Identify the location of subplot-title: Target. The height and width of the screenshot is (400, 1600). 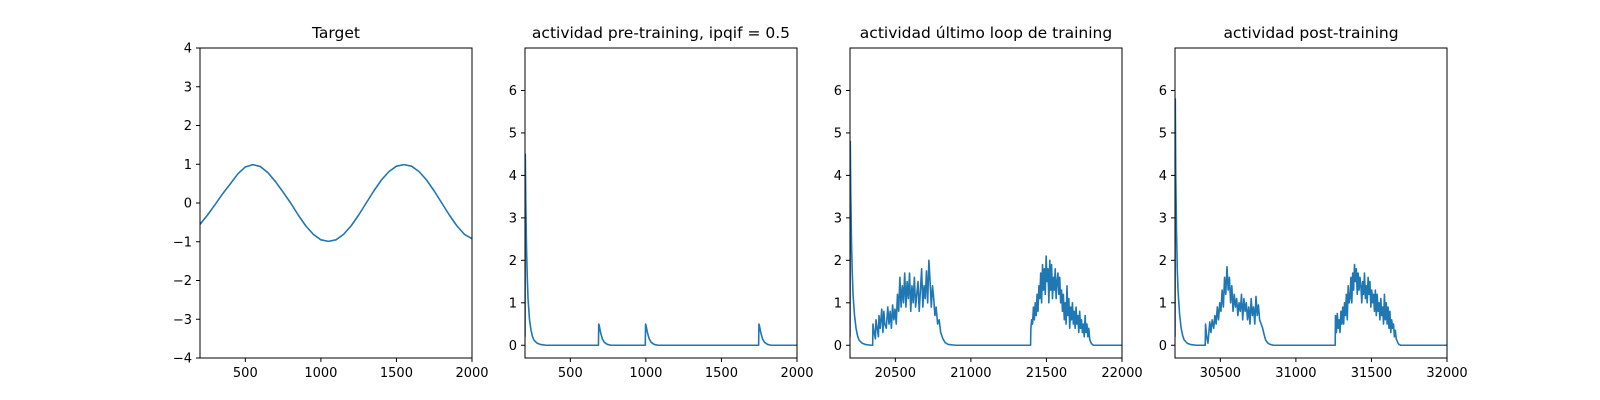
(335, 33).